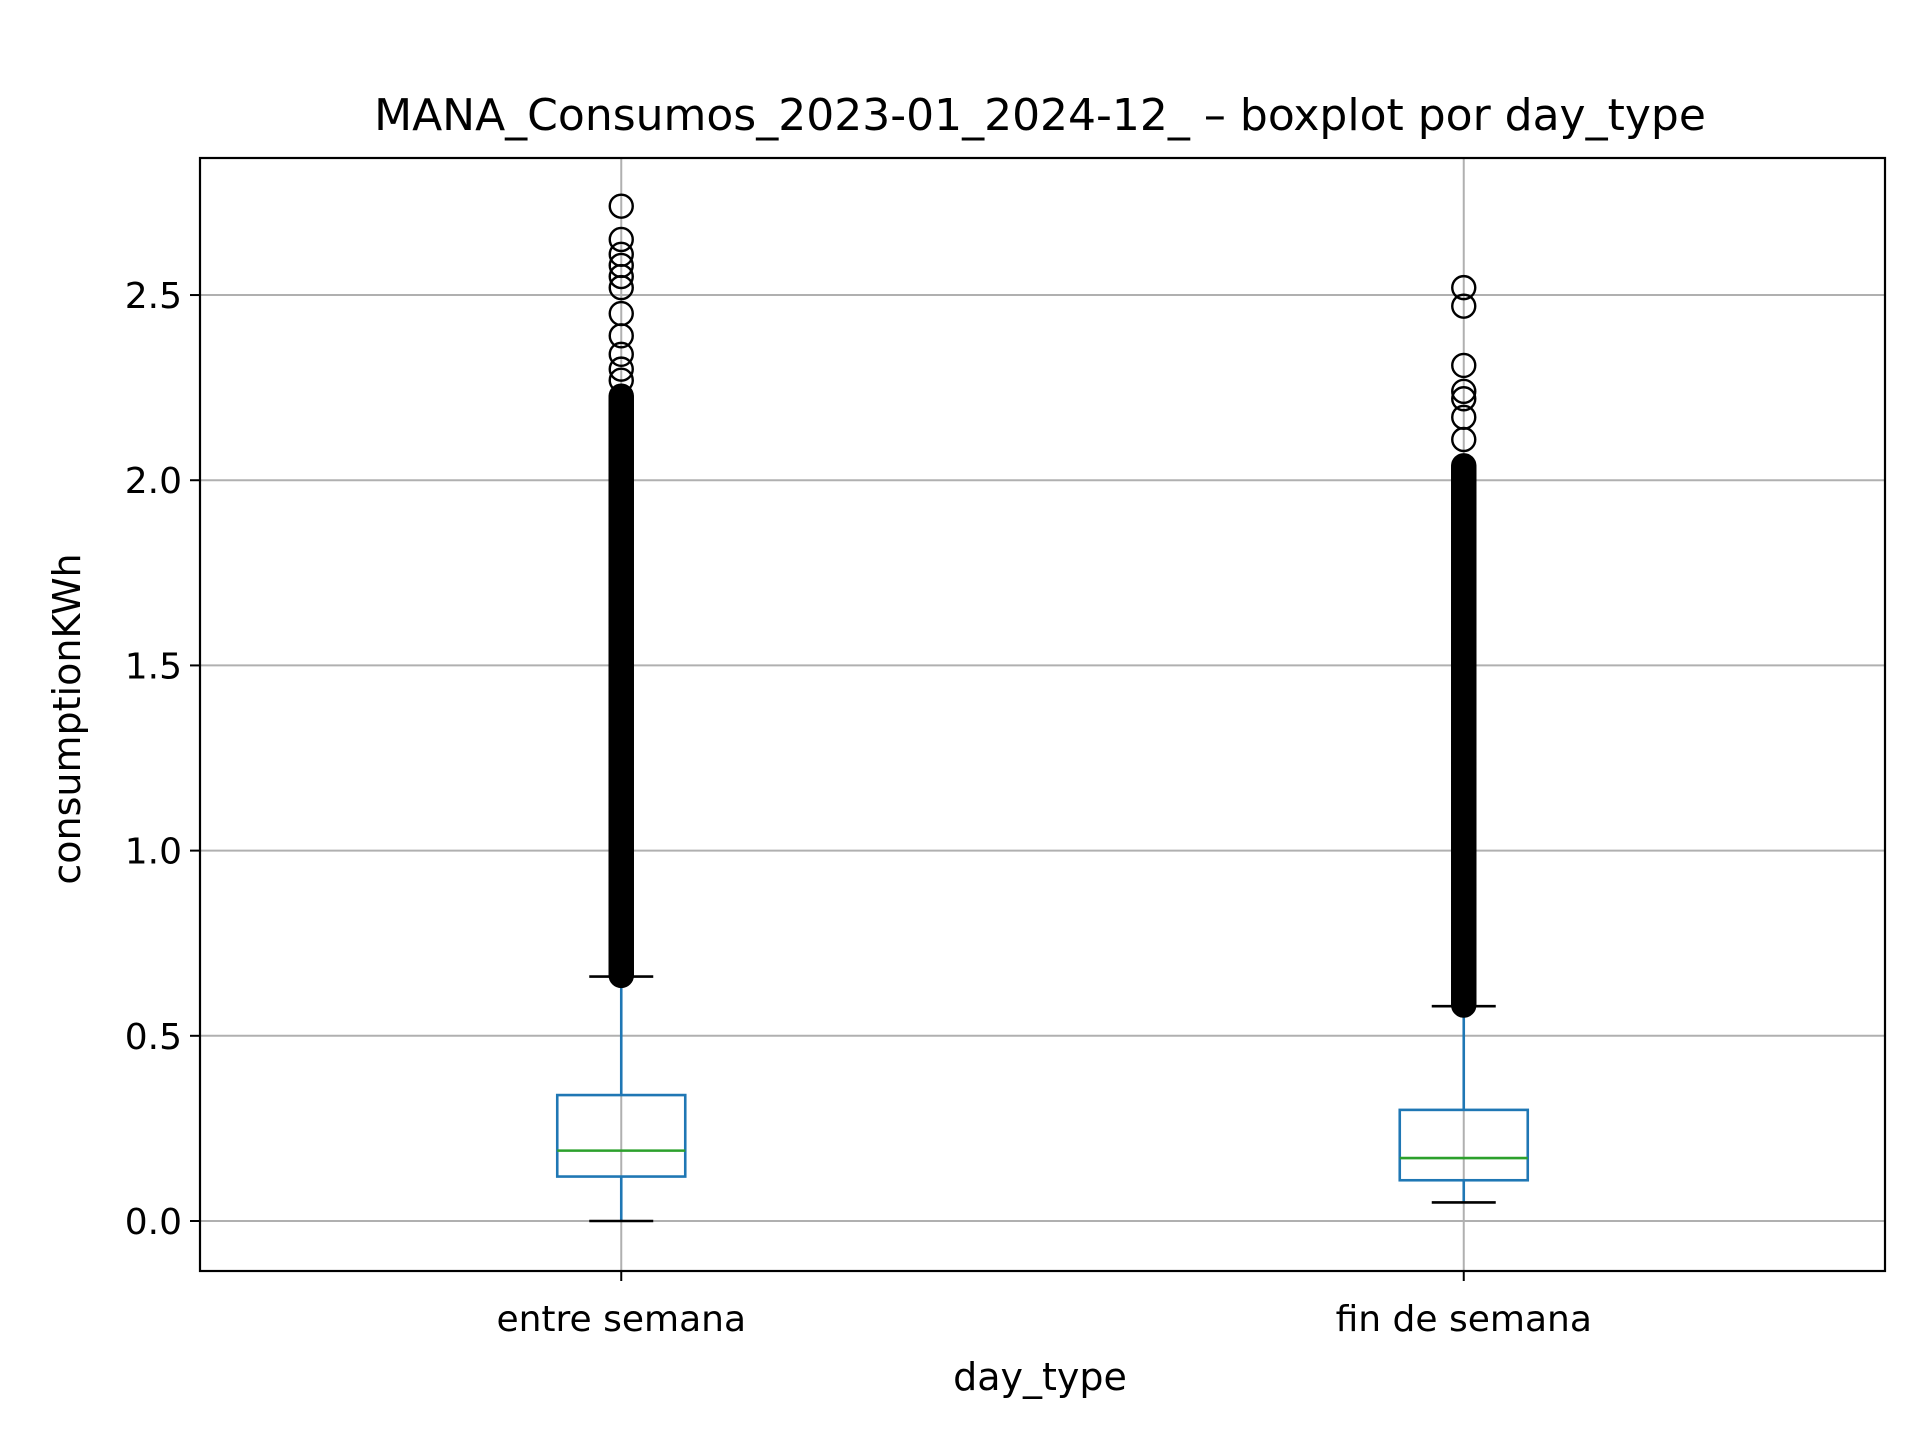 Image resolution: width=1920 pixels, height=1440 pixels. Describe the element at coordinates (153, 852) in the screenshot. I see `y-tick-label: 1.0` at that location.